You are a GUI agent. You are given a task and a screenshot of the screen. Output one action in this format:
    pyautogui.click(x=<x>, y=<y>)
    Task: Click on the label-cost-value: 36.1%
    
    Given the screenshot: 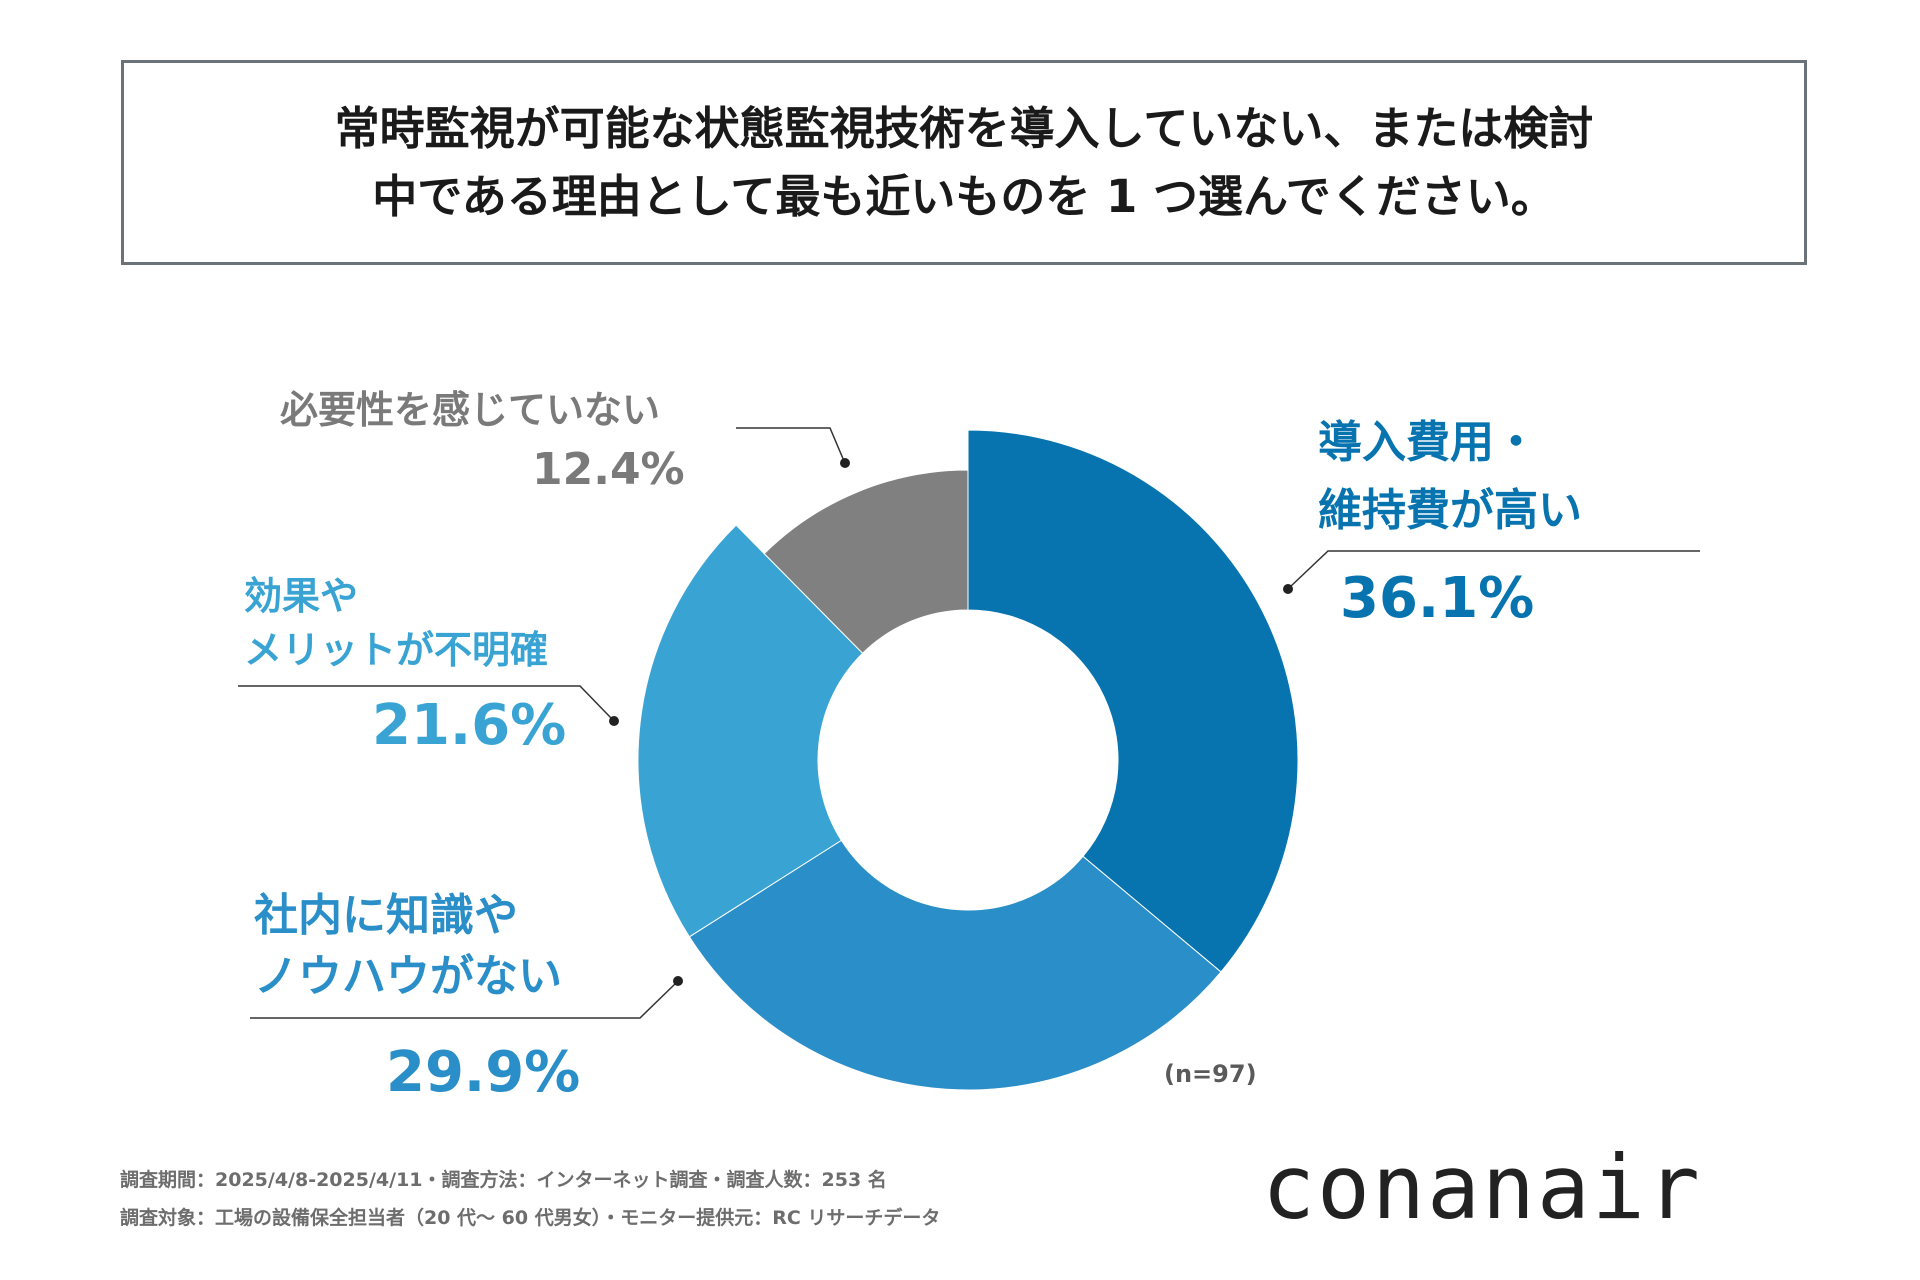 What is the action you would take?
    pyautogui.click(x=1437, y=598)
    